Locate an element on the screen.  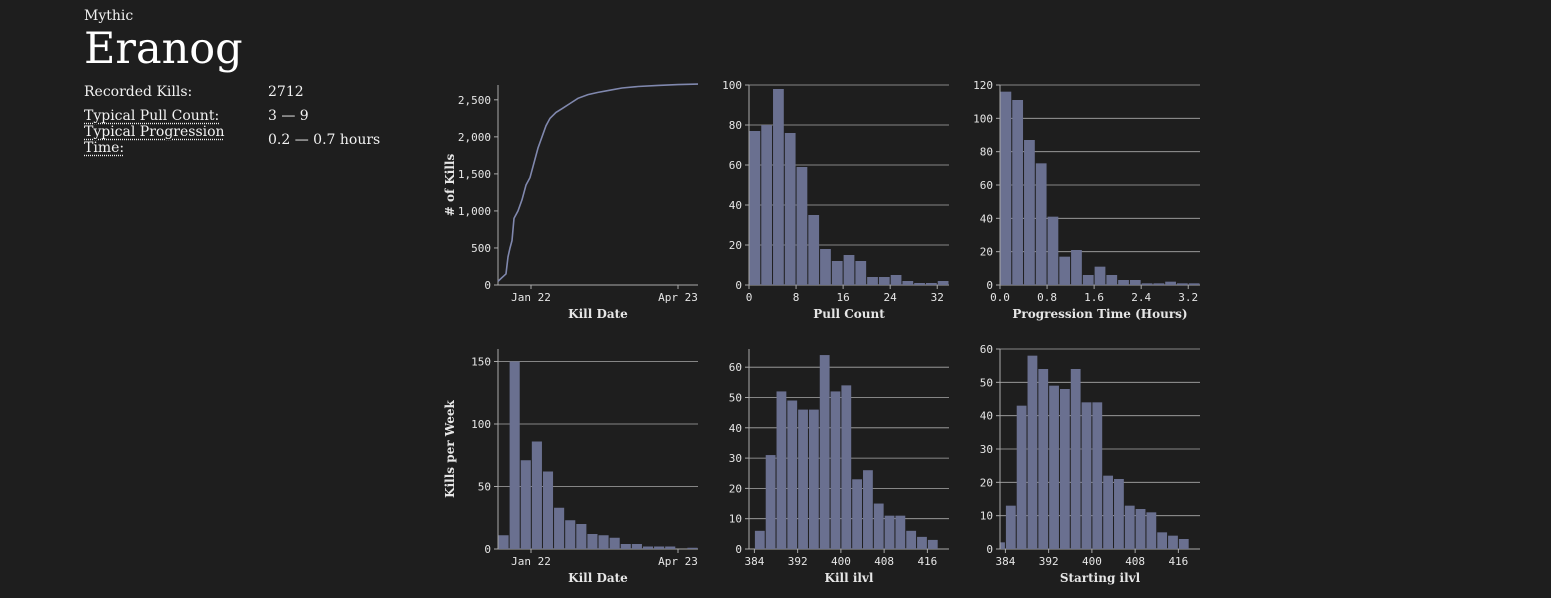
boss-name: Eranog is located at coordinates (163, 49).